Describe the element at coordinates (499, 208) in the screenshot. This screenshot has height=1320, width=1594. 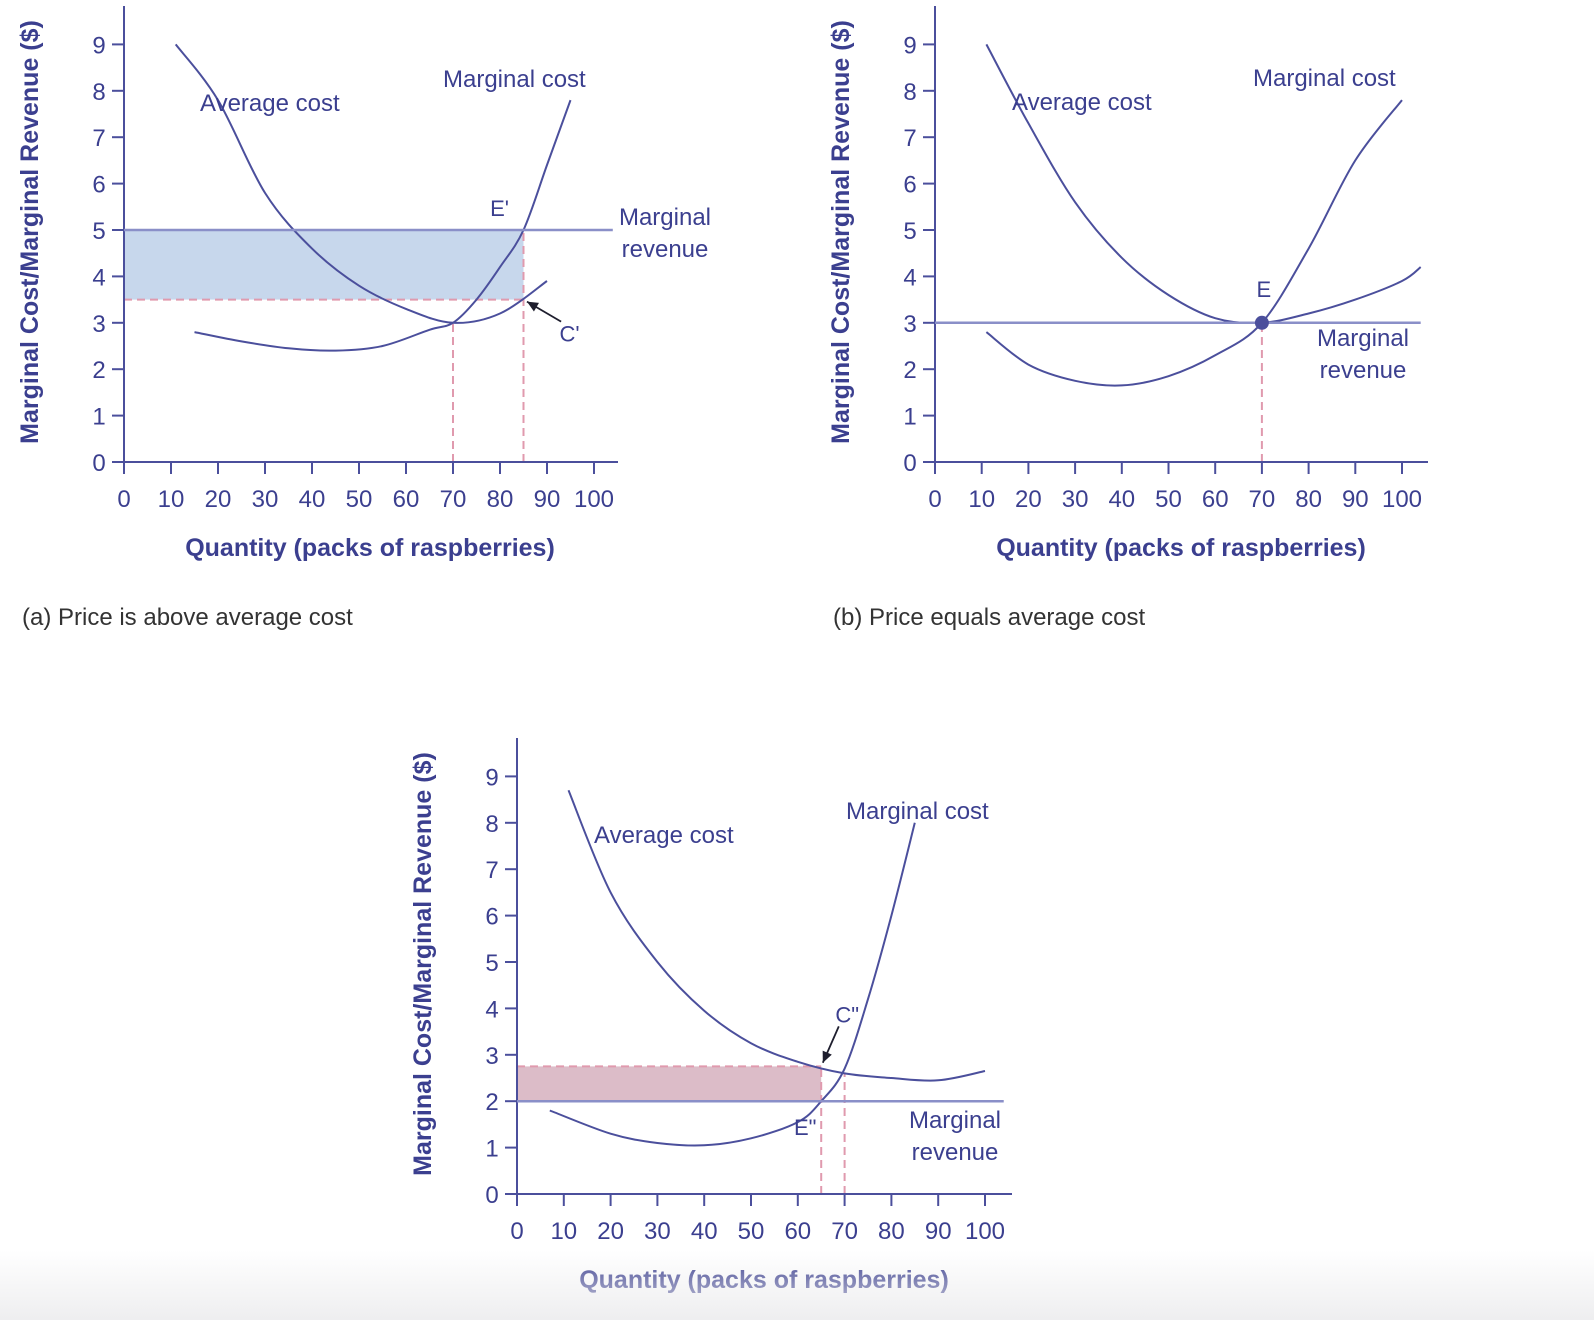
I see `point-label: E'` at that location.